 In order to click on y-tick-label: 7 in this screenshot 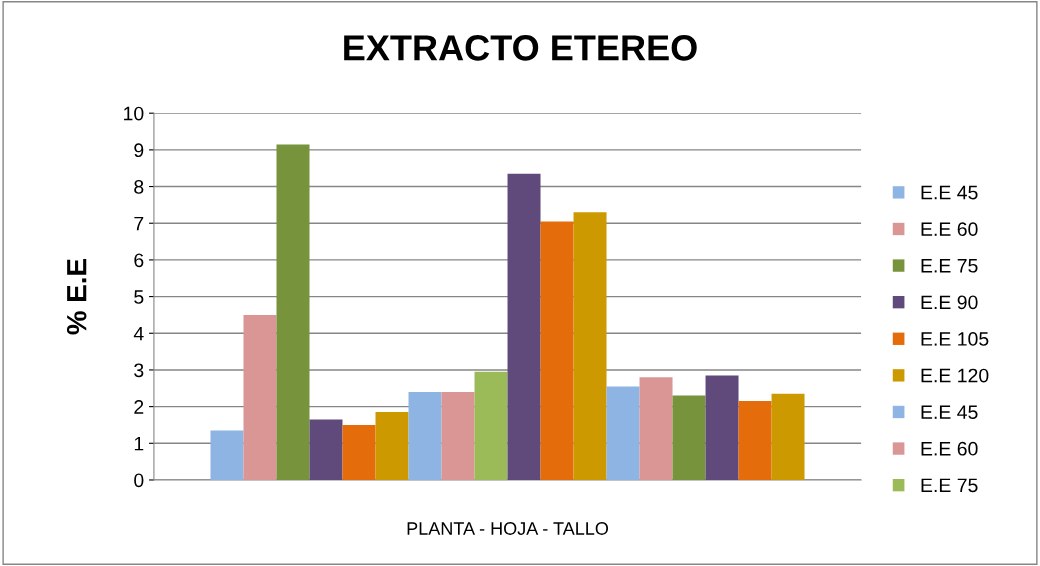, I will do `click(139, 223)`.